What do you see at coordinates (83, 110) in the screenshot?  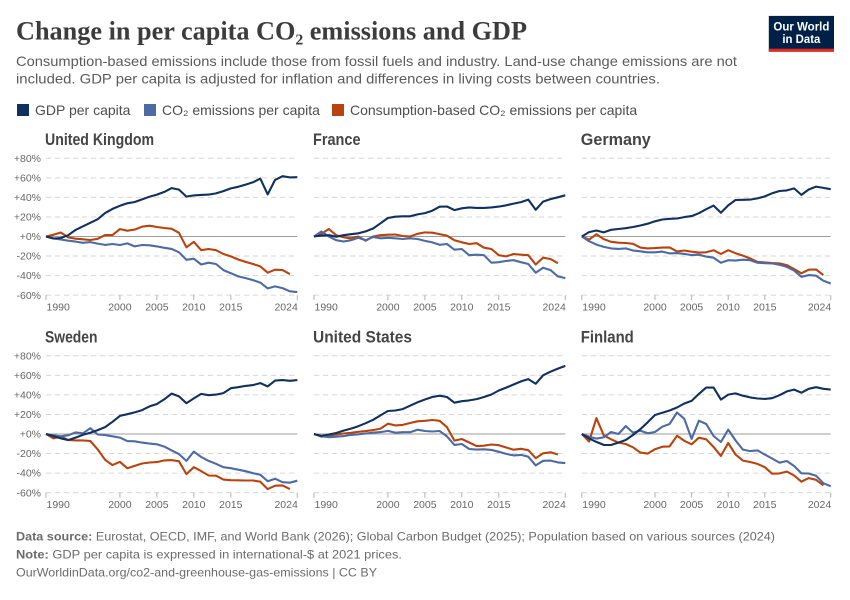 I see `svg-text: GDP per capita` at bounding box center [83, 110].